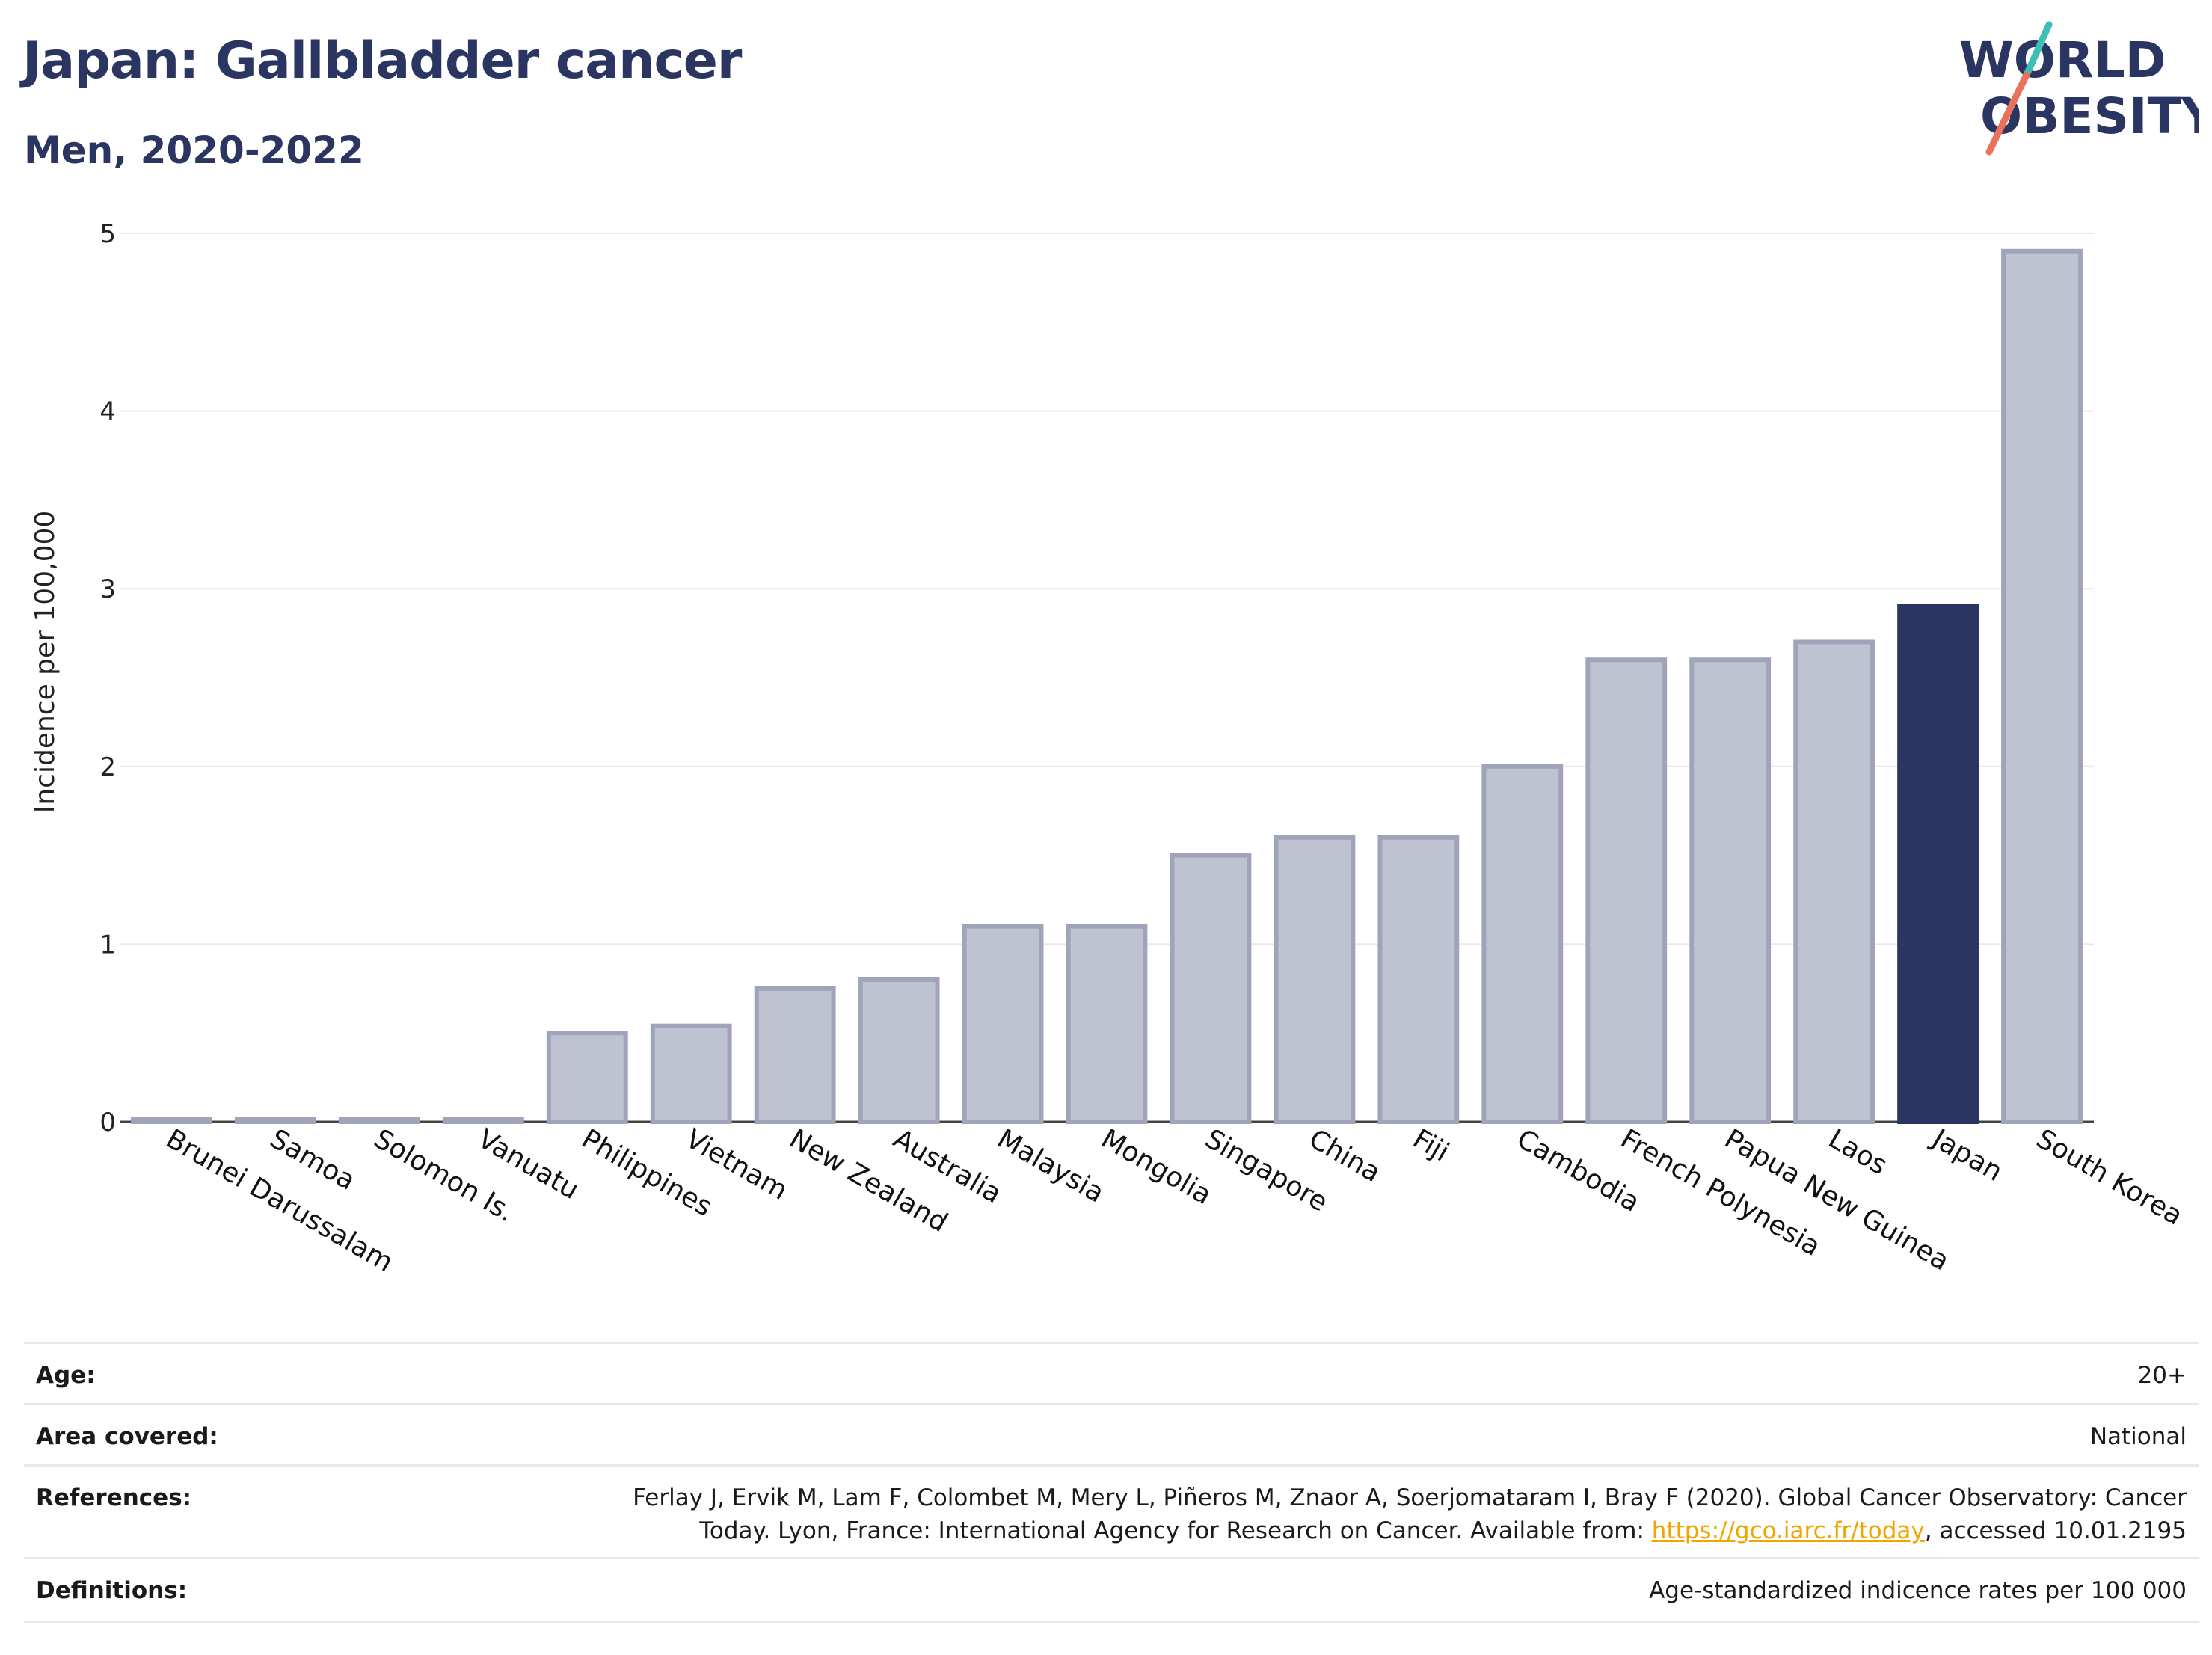 The width and height of the screenshot is (2212, 1655). What do you see at coordinates (1966, 1155) in the screenshot?
I see `x-tick-label: Japan` at bounding box center [1966, 1155].